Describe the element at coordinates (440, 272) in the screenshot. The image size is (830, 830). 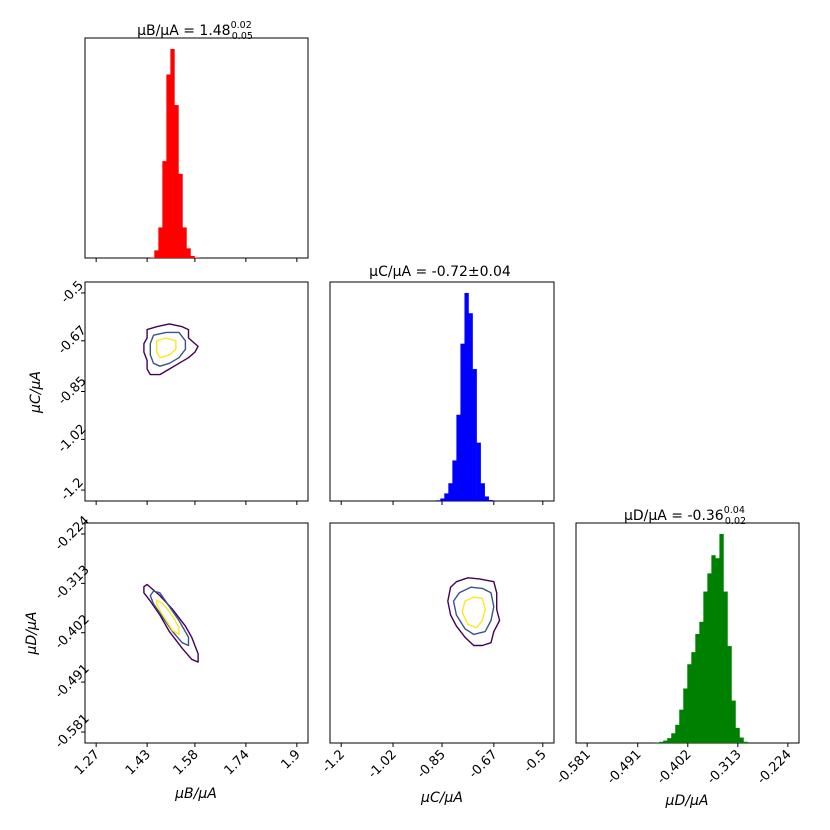
I see `title-mu-c: μC/μA = -0.72±0.04` at that location.